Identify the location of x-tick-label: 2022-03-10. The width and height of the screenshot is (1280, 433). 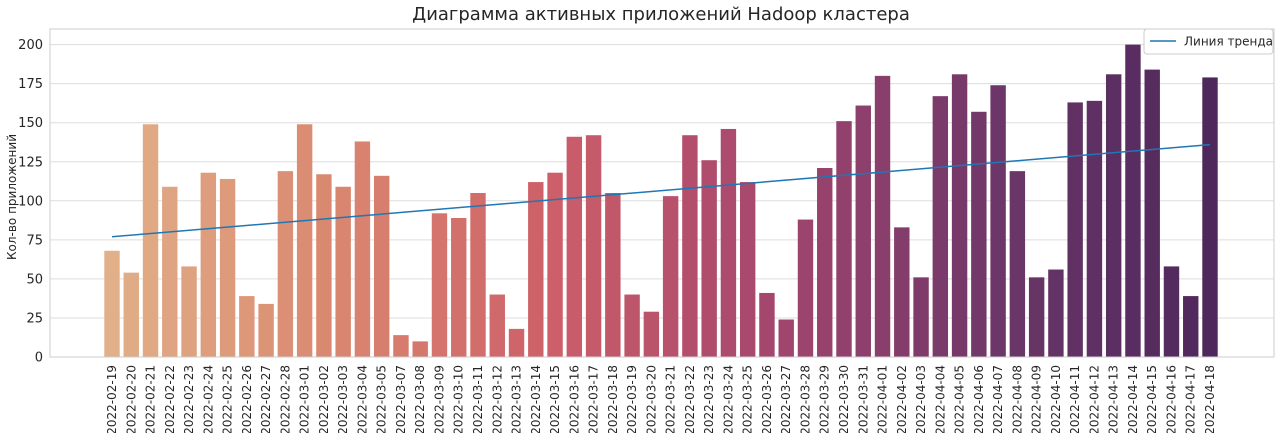
(459, 399).